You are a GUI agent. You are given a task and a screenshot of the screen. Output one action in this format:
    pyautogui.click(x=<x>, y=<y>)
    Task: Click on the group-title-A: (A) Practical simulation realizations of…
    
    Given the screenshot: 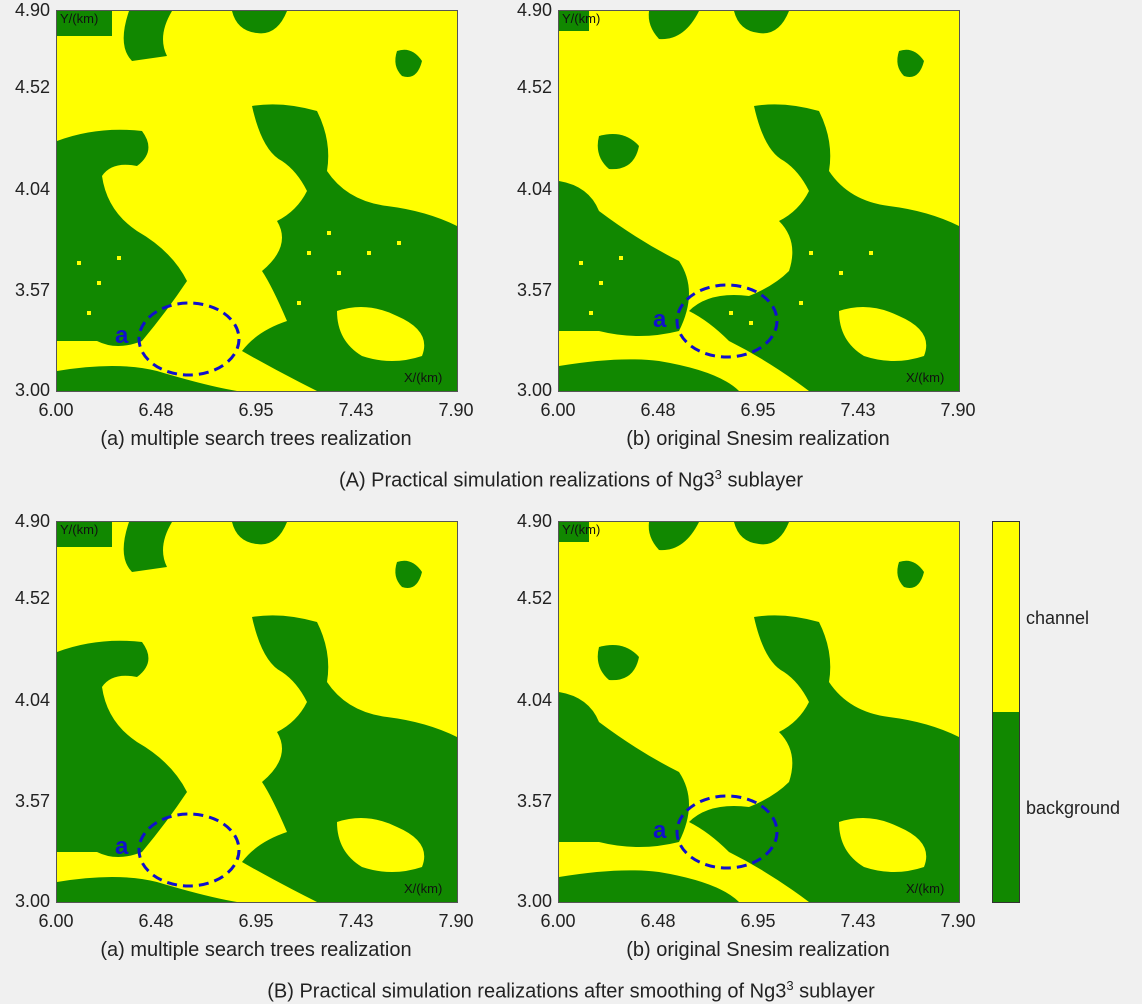 What is the action you would take?
    pyautogui.click(x=571, y=480)
    